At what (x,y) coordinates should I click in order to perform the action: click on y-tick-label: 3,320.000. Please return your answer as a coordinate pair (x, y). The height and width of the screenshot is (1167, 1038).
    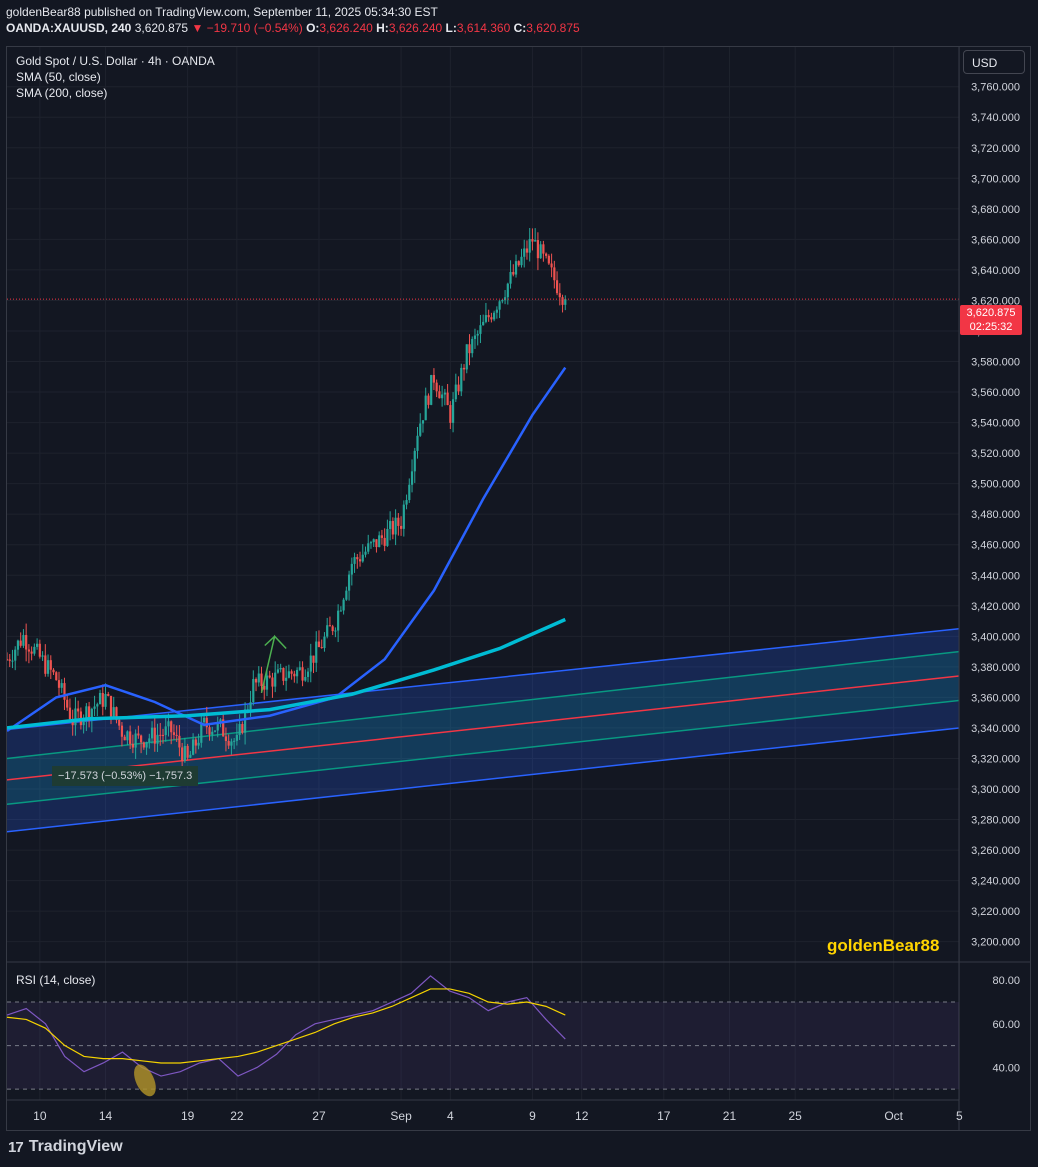
    Looking at the image, I should click on (995, 759).